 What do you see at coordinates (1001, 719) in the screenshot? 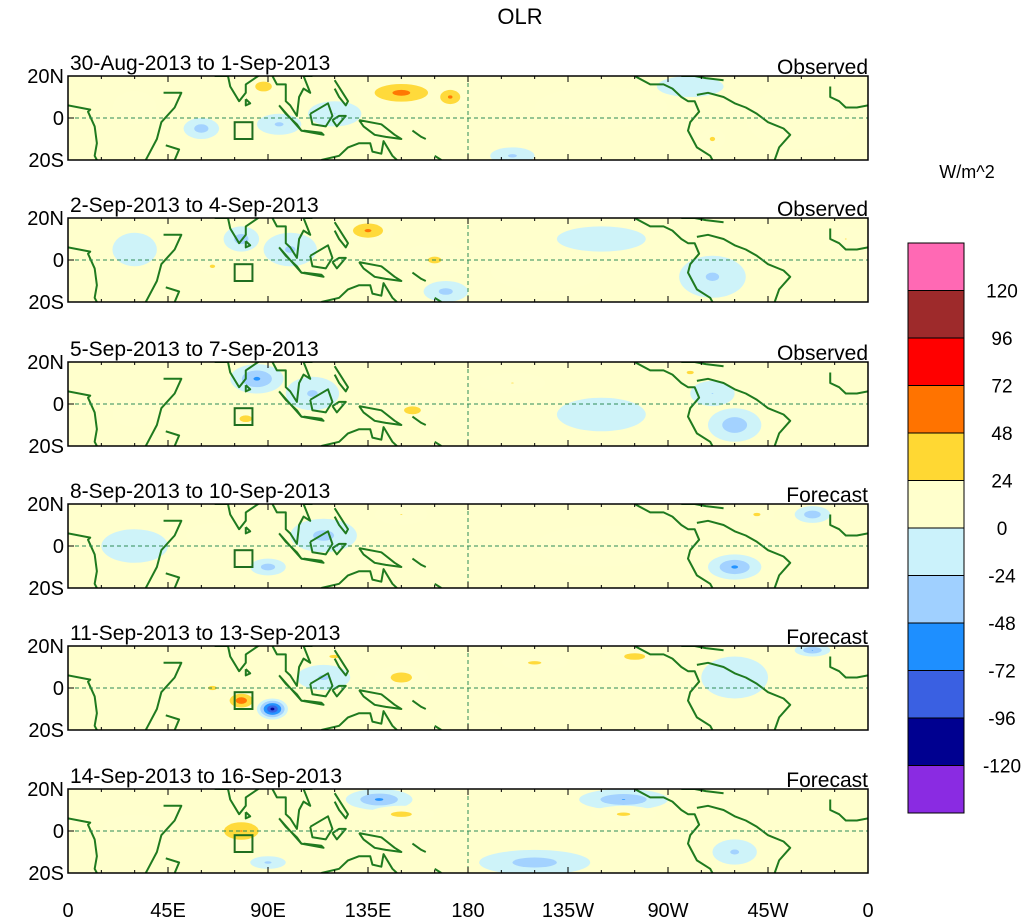
I see `colorbar-level-label: -96` at bounding box center [1001, 719].